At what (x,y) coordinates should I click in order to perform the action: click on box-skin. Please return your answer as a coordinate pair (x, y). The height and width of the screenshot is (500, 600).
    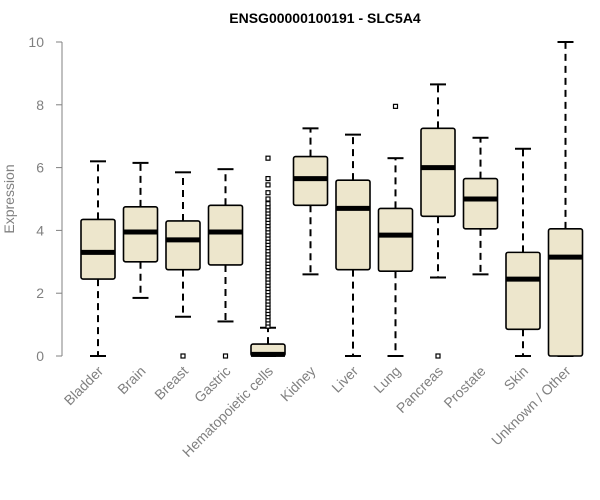
    Looking at the image, I should click on (523, 252).